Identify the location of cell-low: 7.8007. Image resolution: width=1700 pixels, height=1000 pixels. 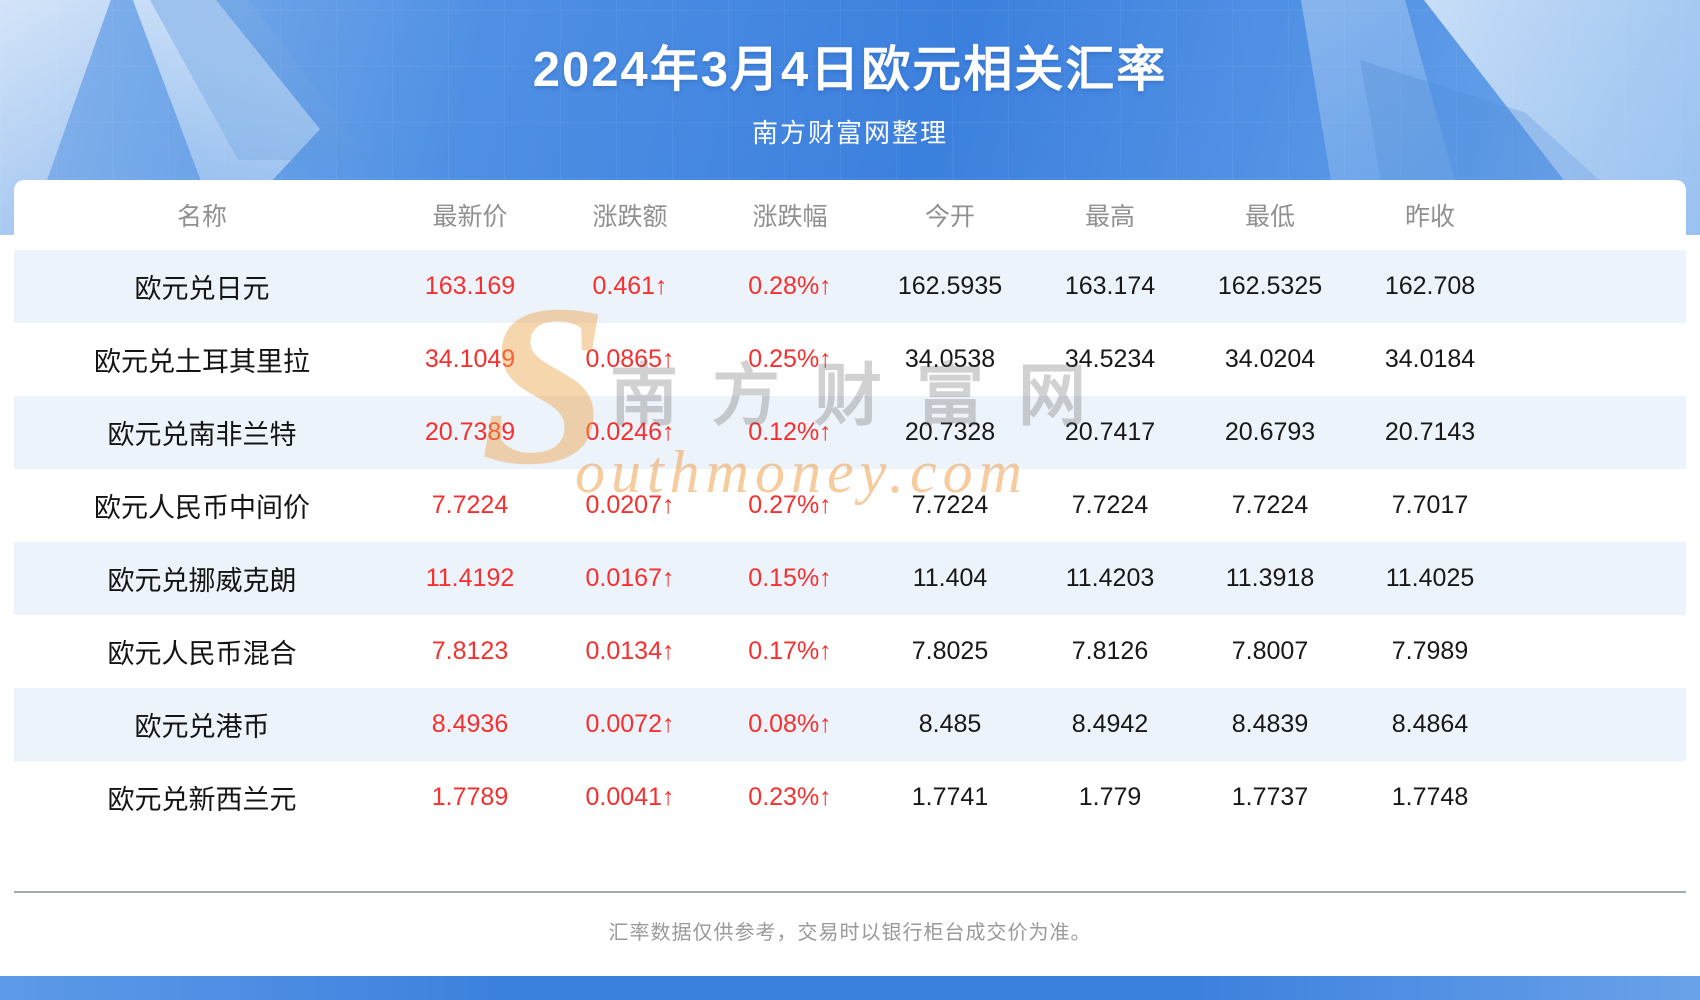
(1270, 651).